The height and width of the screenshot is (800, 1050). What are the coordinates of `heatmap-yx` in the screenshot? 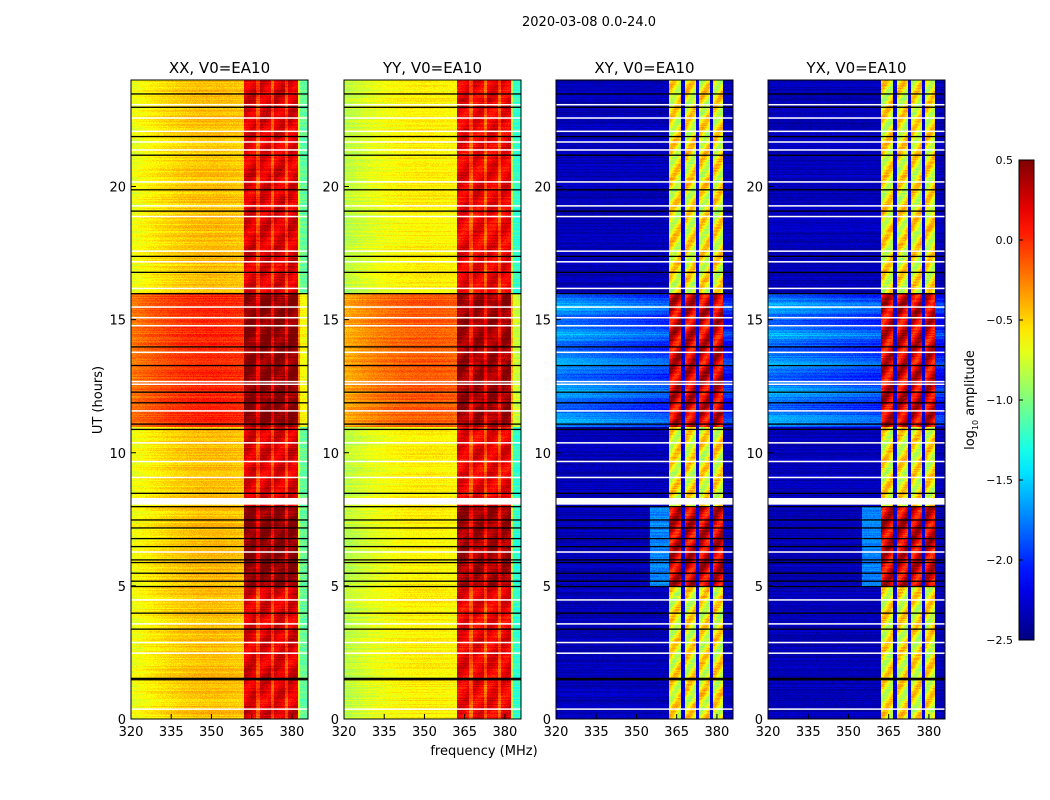 It's located at (856, 399).